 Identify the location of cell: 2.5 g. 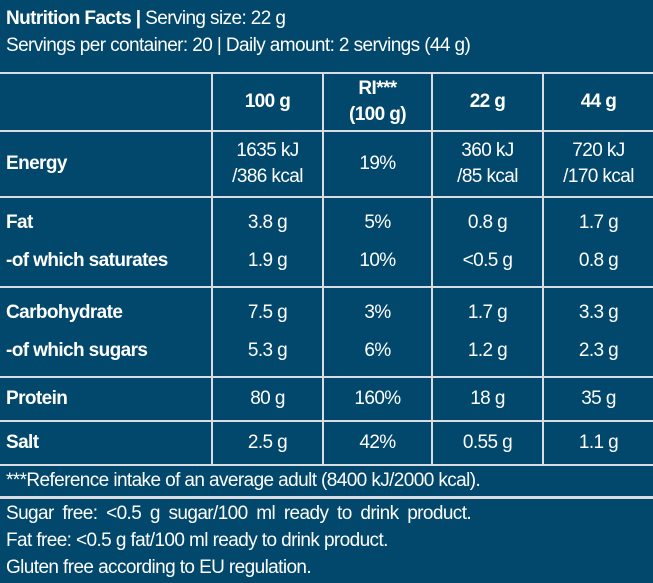
(267, 443).